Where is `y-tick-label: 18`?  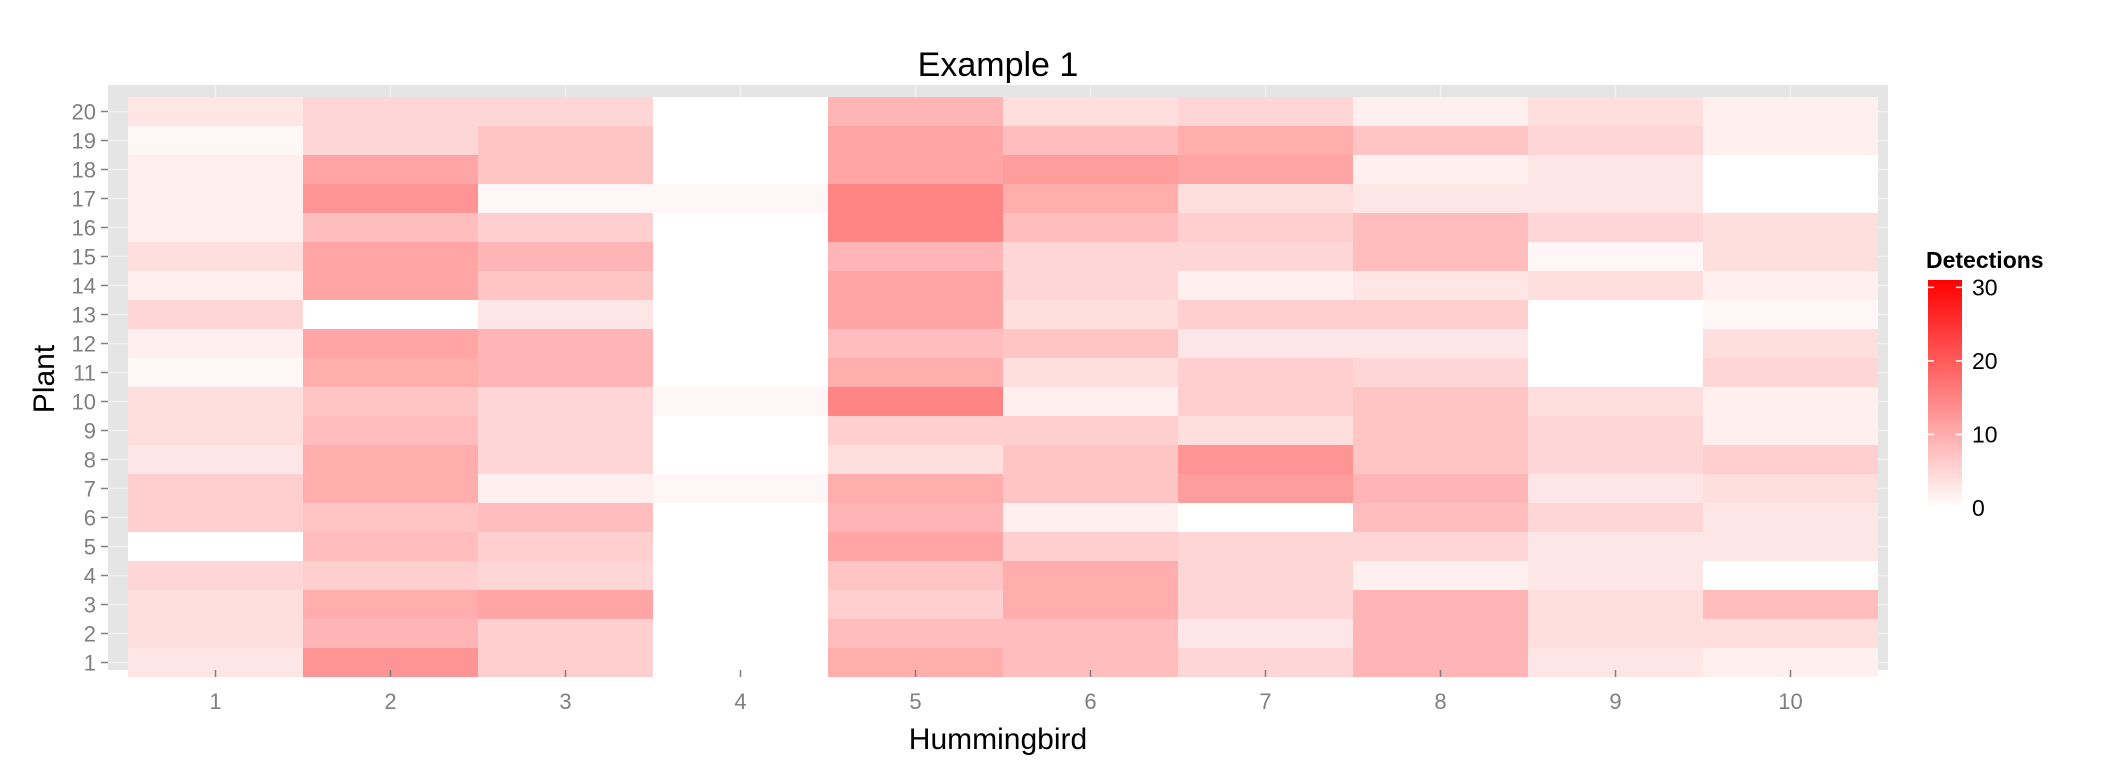
y-tick-label: 18 is located at coordinates (84, 170).